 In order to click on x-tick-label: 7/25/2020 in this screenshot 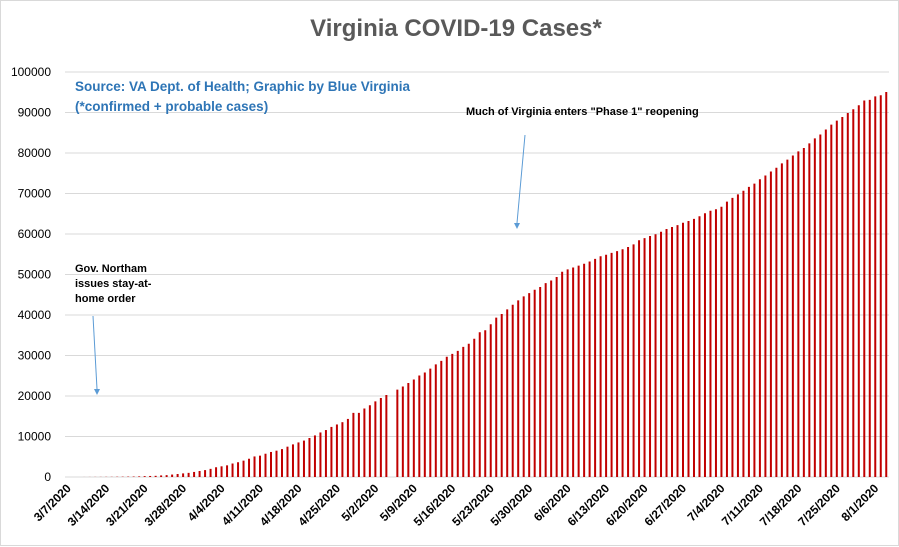, I will do `click(819, 505)`.